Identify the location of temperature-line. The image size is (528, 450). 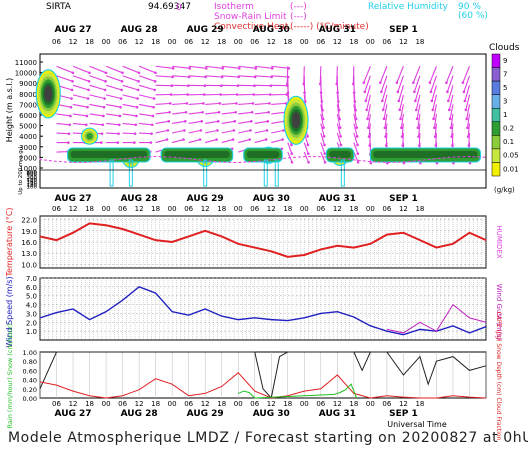
(263, 240).